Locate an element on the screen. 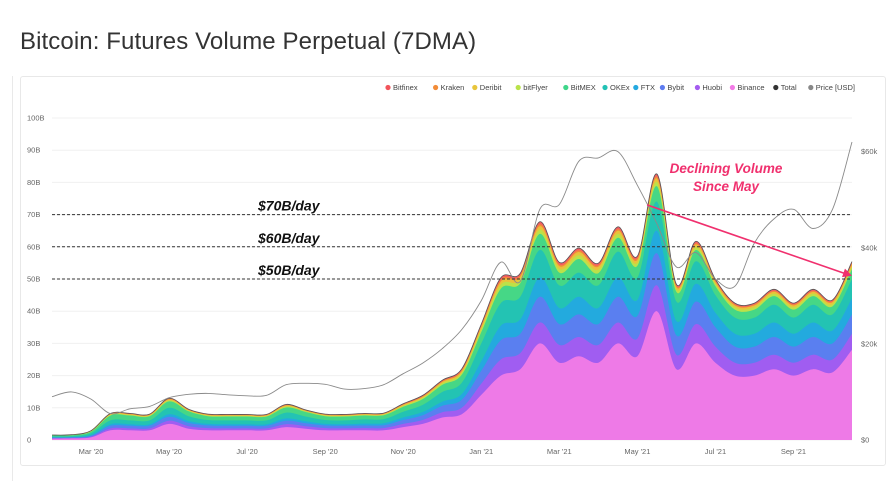 Image resolution: width=887 pixels, height=485 pixels. y2-tick-label: $0 is located at coordinates (865, 440).